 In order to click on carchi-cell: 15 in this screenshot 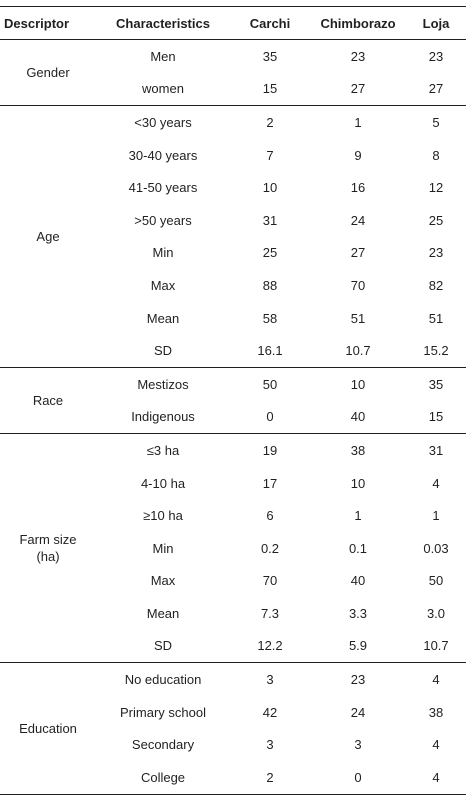, I will do `click(270, 89)`.